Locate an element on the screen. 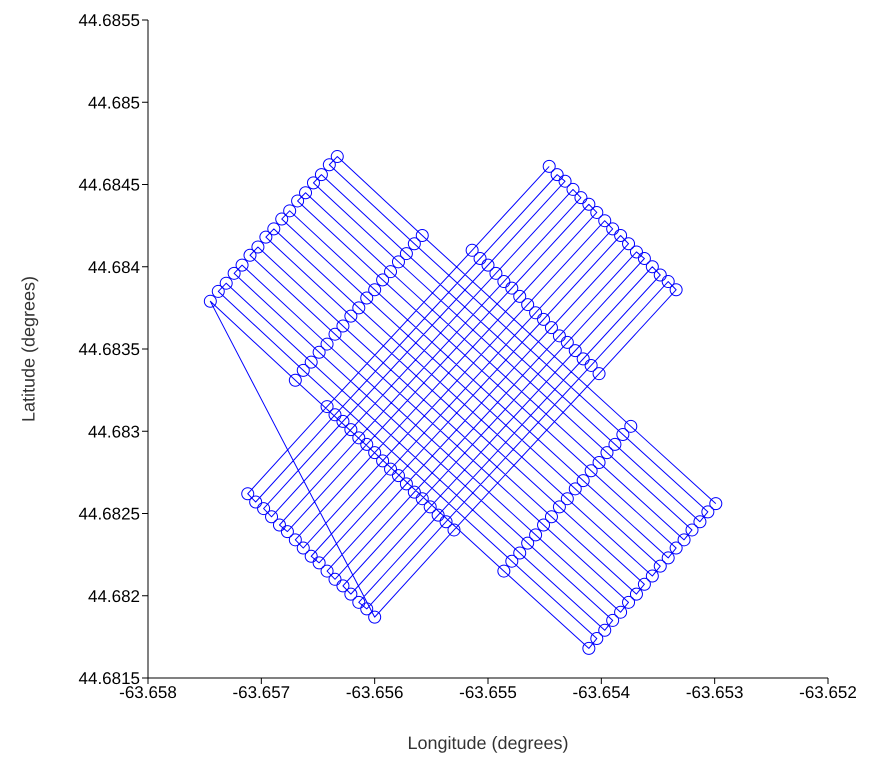 The width and height of the screenshot is (884, 782). y-axis-title: Latitude (degrees) is located at coordinates (28, 349).